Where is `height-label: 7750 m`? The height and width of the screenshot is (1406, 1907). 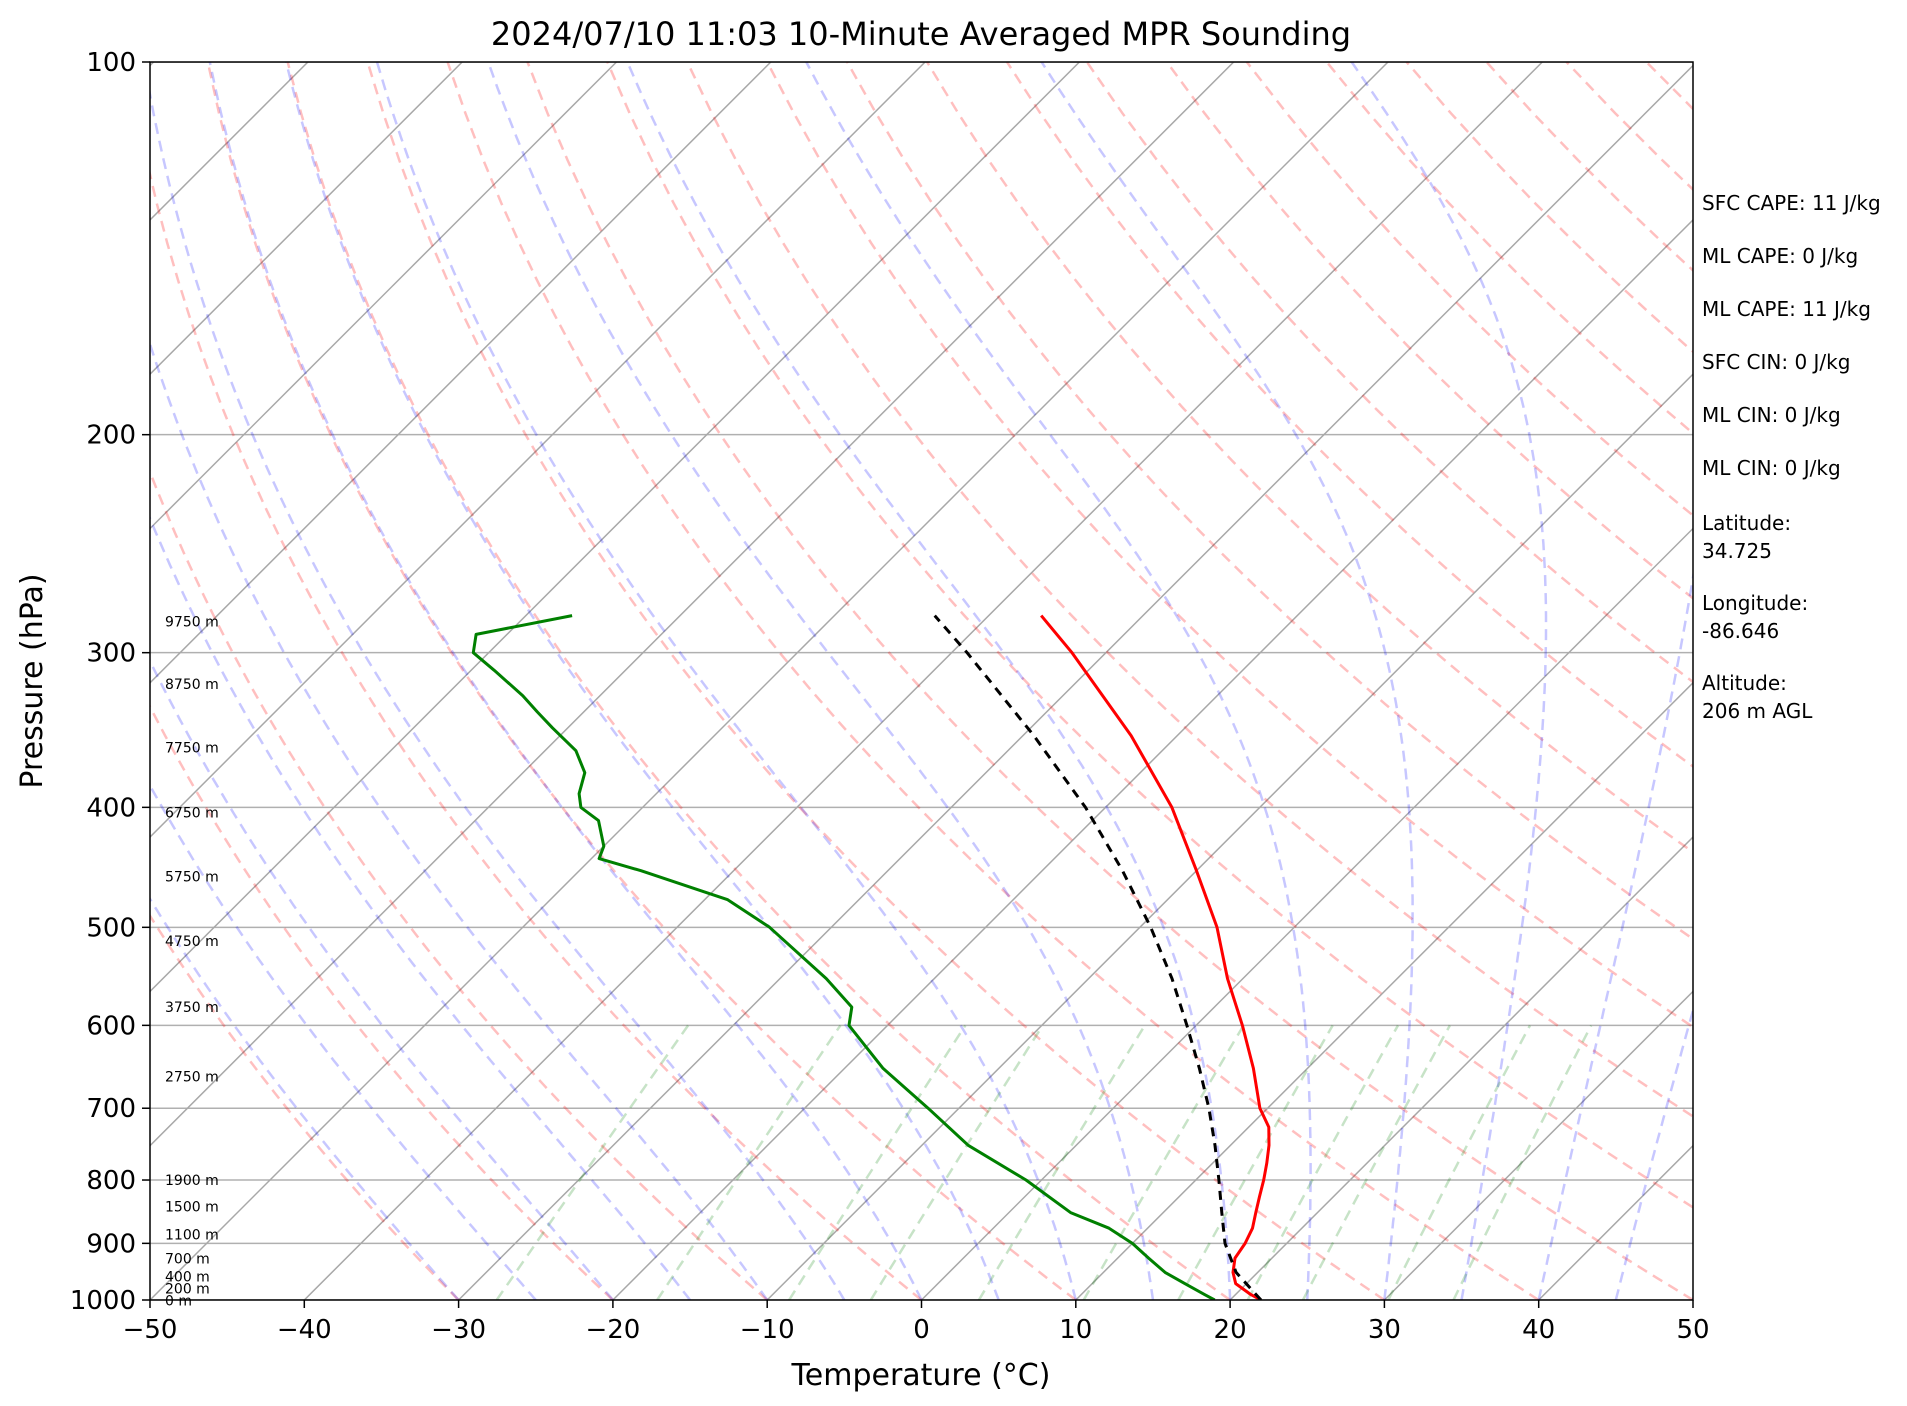
height-label: 7750 m is located at coordinates (192, 749).